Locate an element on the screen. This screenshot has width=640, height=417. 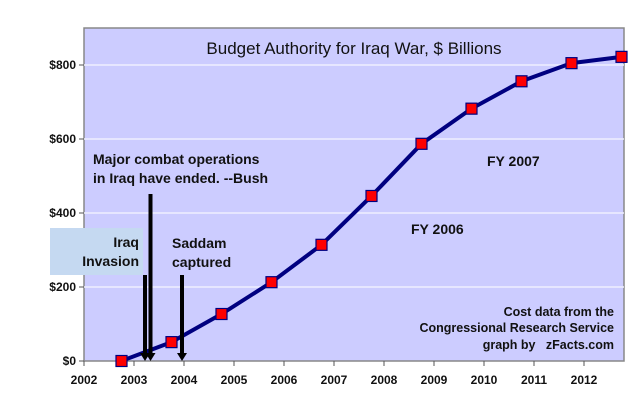
x-tick-label: 2003 is located at coordinates (134, 380).